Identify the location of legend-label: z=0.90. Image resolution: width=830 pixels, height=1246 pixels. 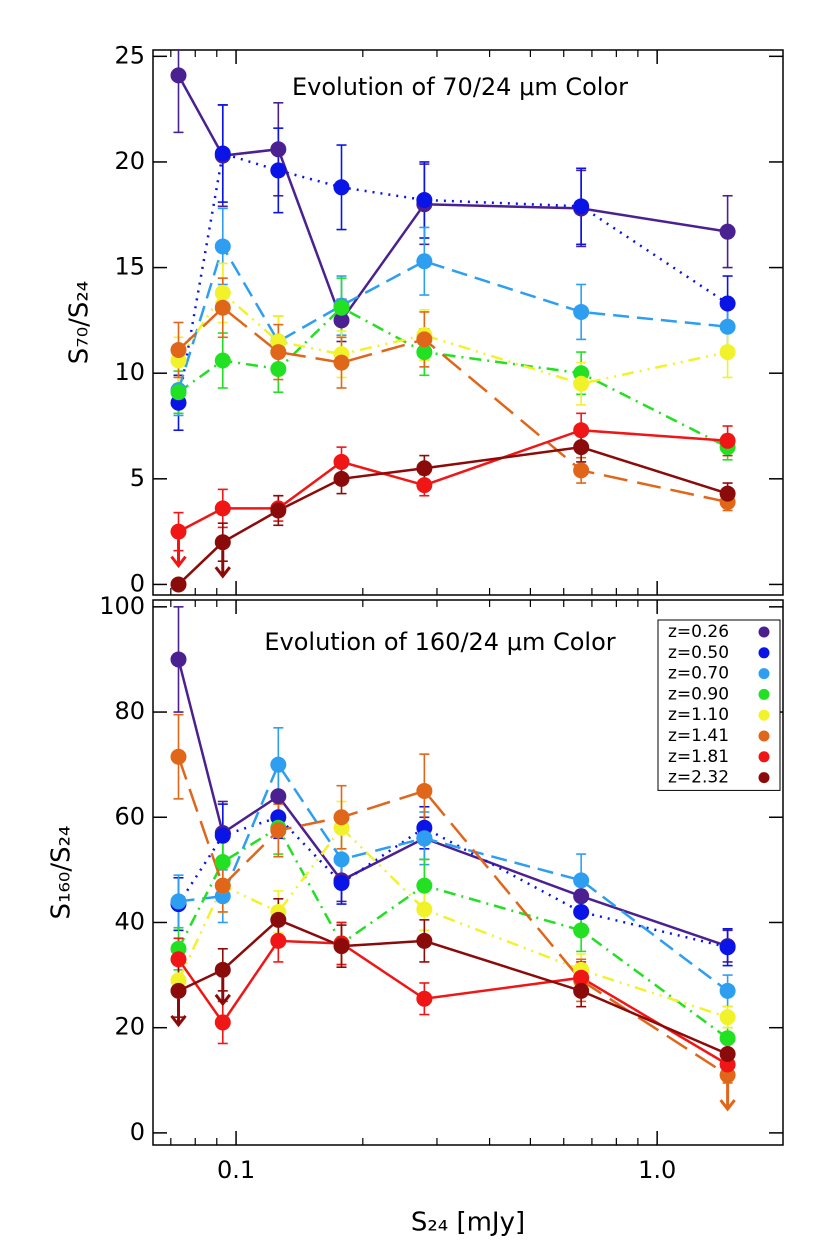
(698, 694).